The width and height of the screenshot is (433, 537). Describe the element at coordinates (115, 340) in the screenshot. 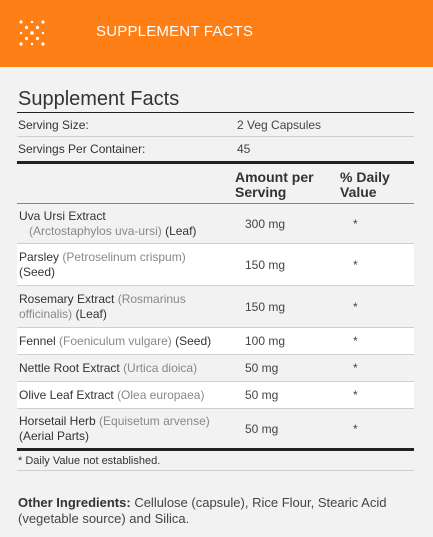

I see `ingredient-name: Fennel (Foeniculum vulgare) (Seed)` at that location.